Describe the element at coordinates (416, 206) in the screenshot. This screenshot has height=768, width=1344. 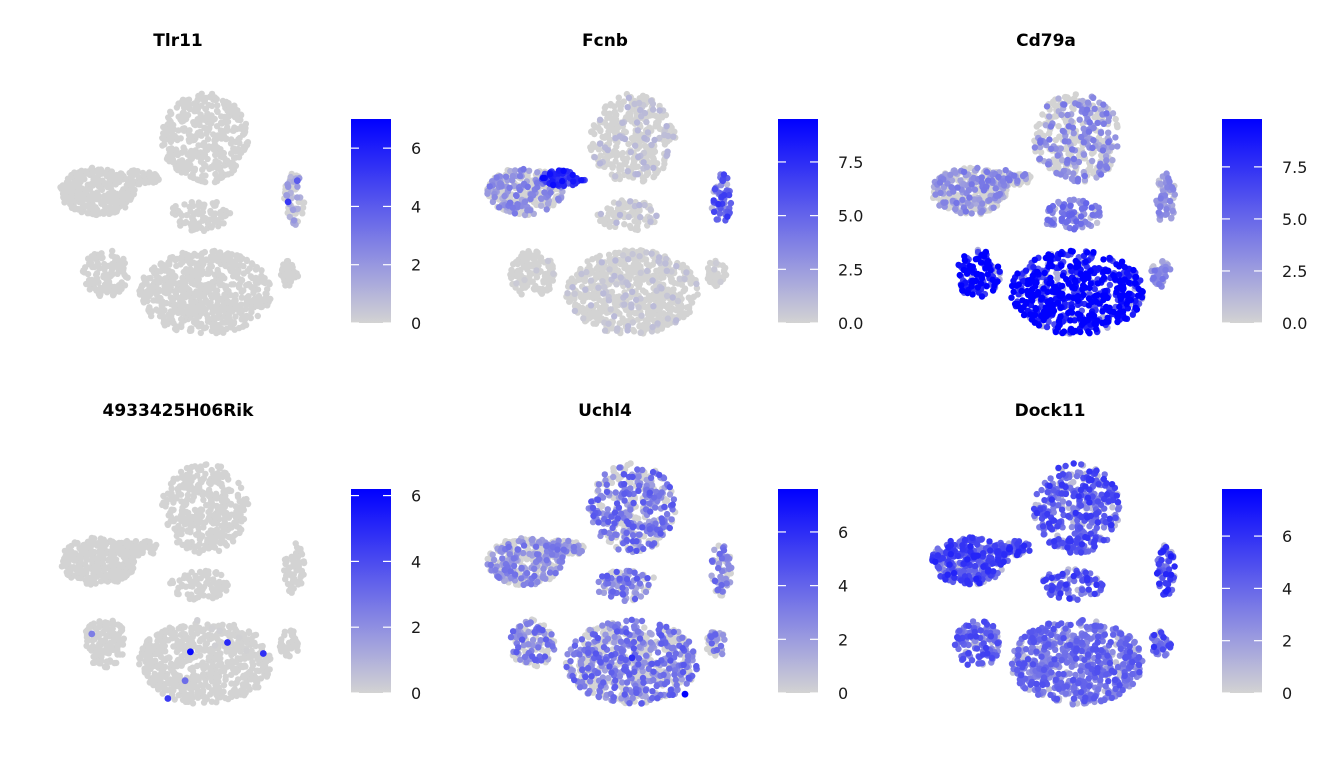
I see `colorbar-tick-label: 4` at that location.